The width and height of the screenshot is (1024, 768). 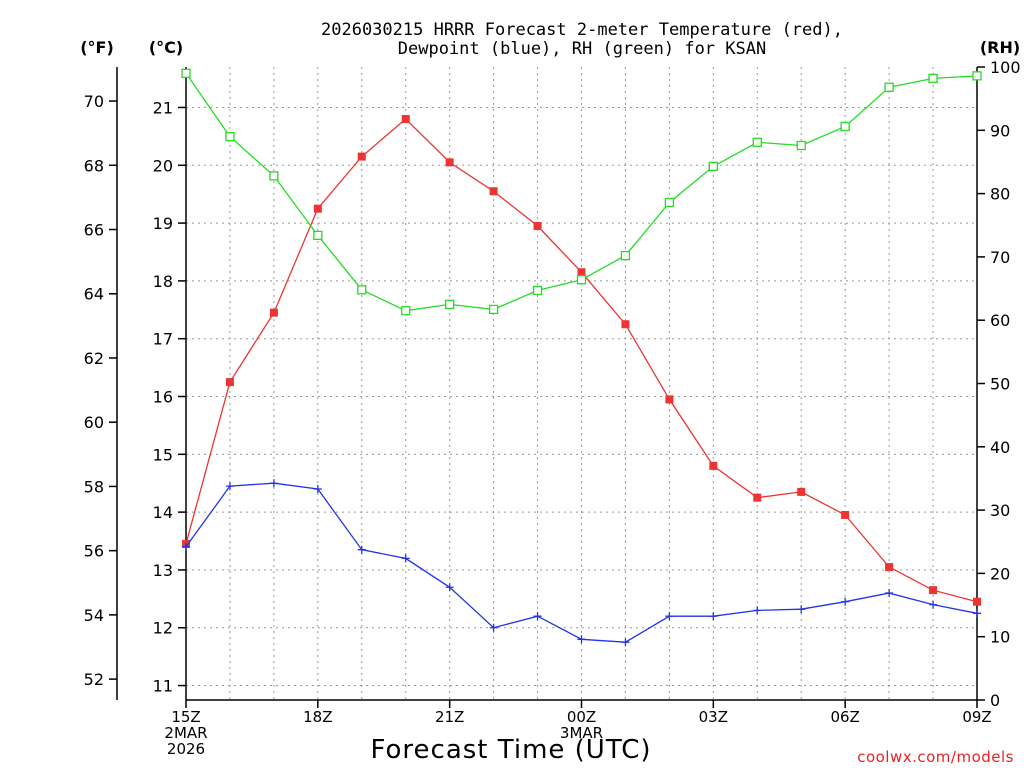 I want to click on x-tick-label: 00Z, so click(x=581, y=717).